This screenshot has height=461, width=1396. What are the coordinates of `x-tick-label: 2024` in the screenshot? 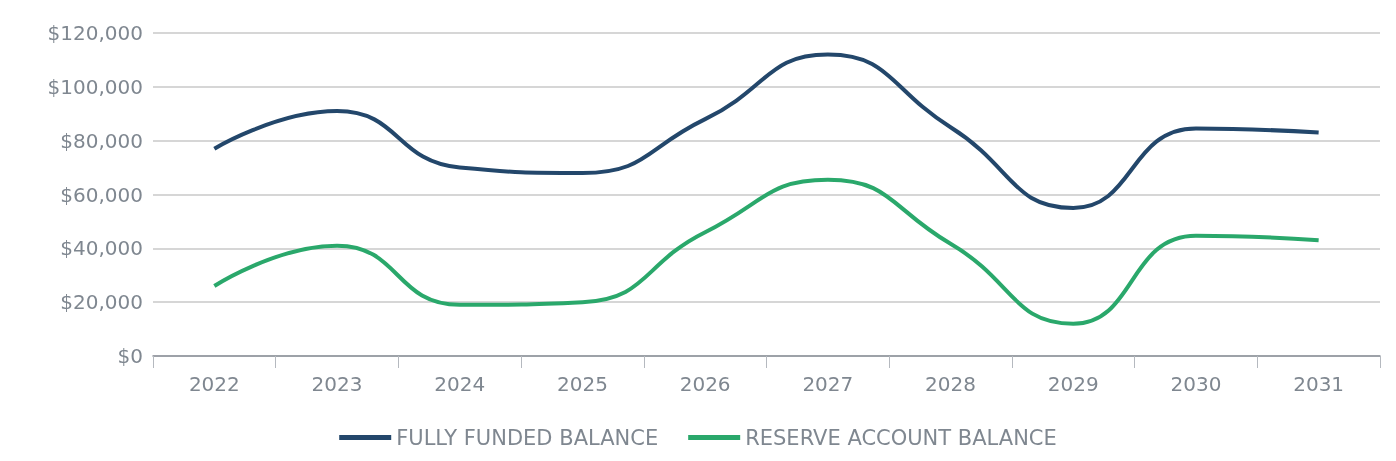 It's located at (460, 384).